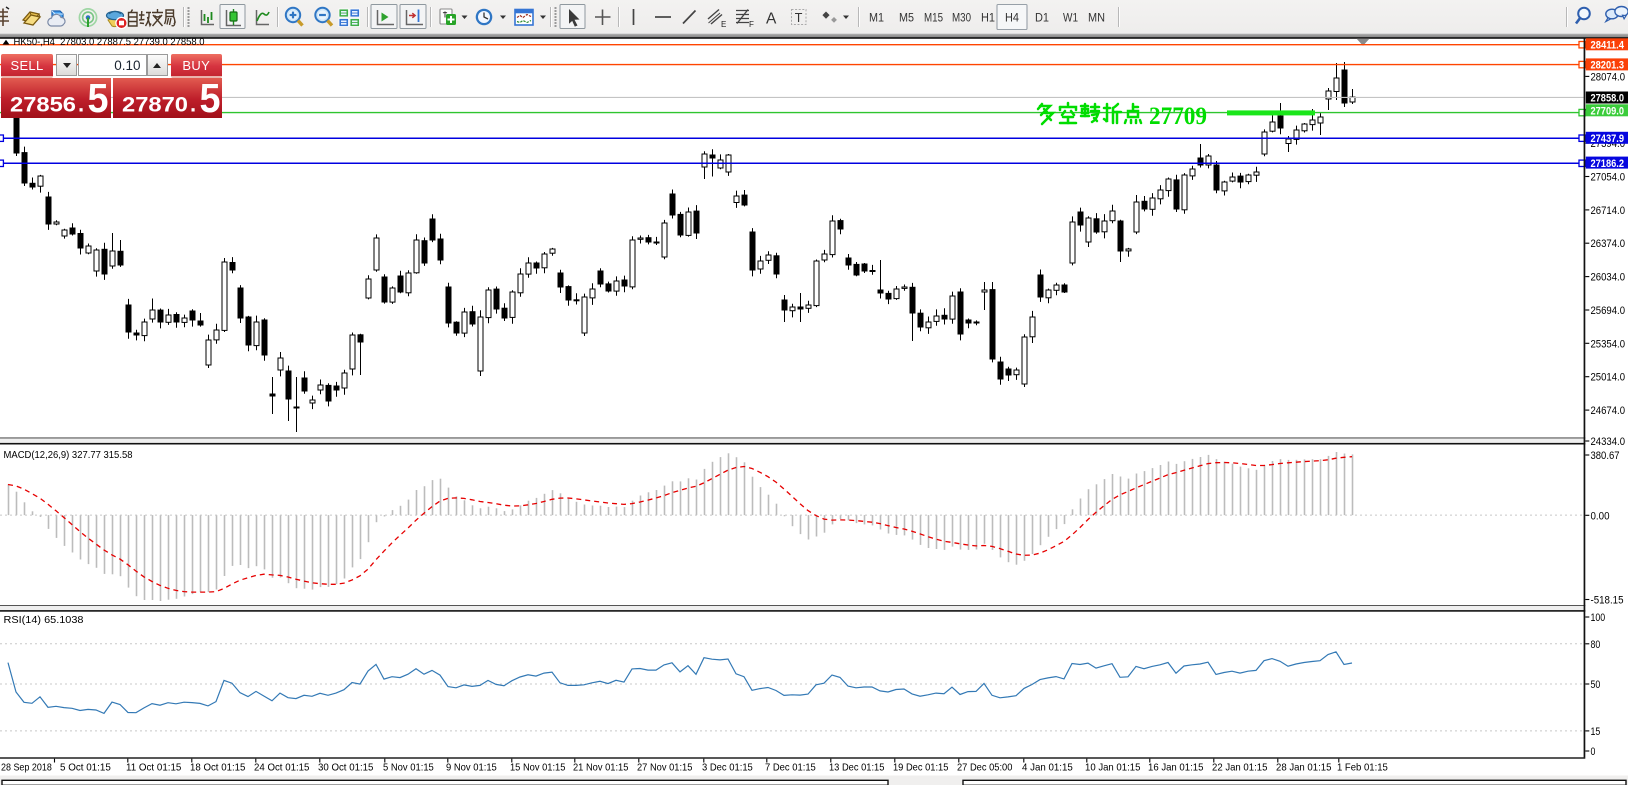 The width and height of the screenshot is (1628, 785). I want to click on svg-text: 25694.0, so click(1608, 311).